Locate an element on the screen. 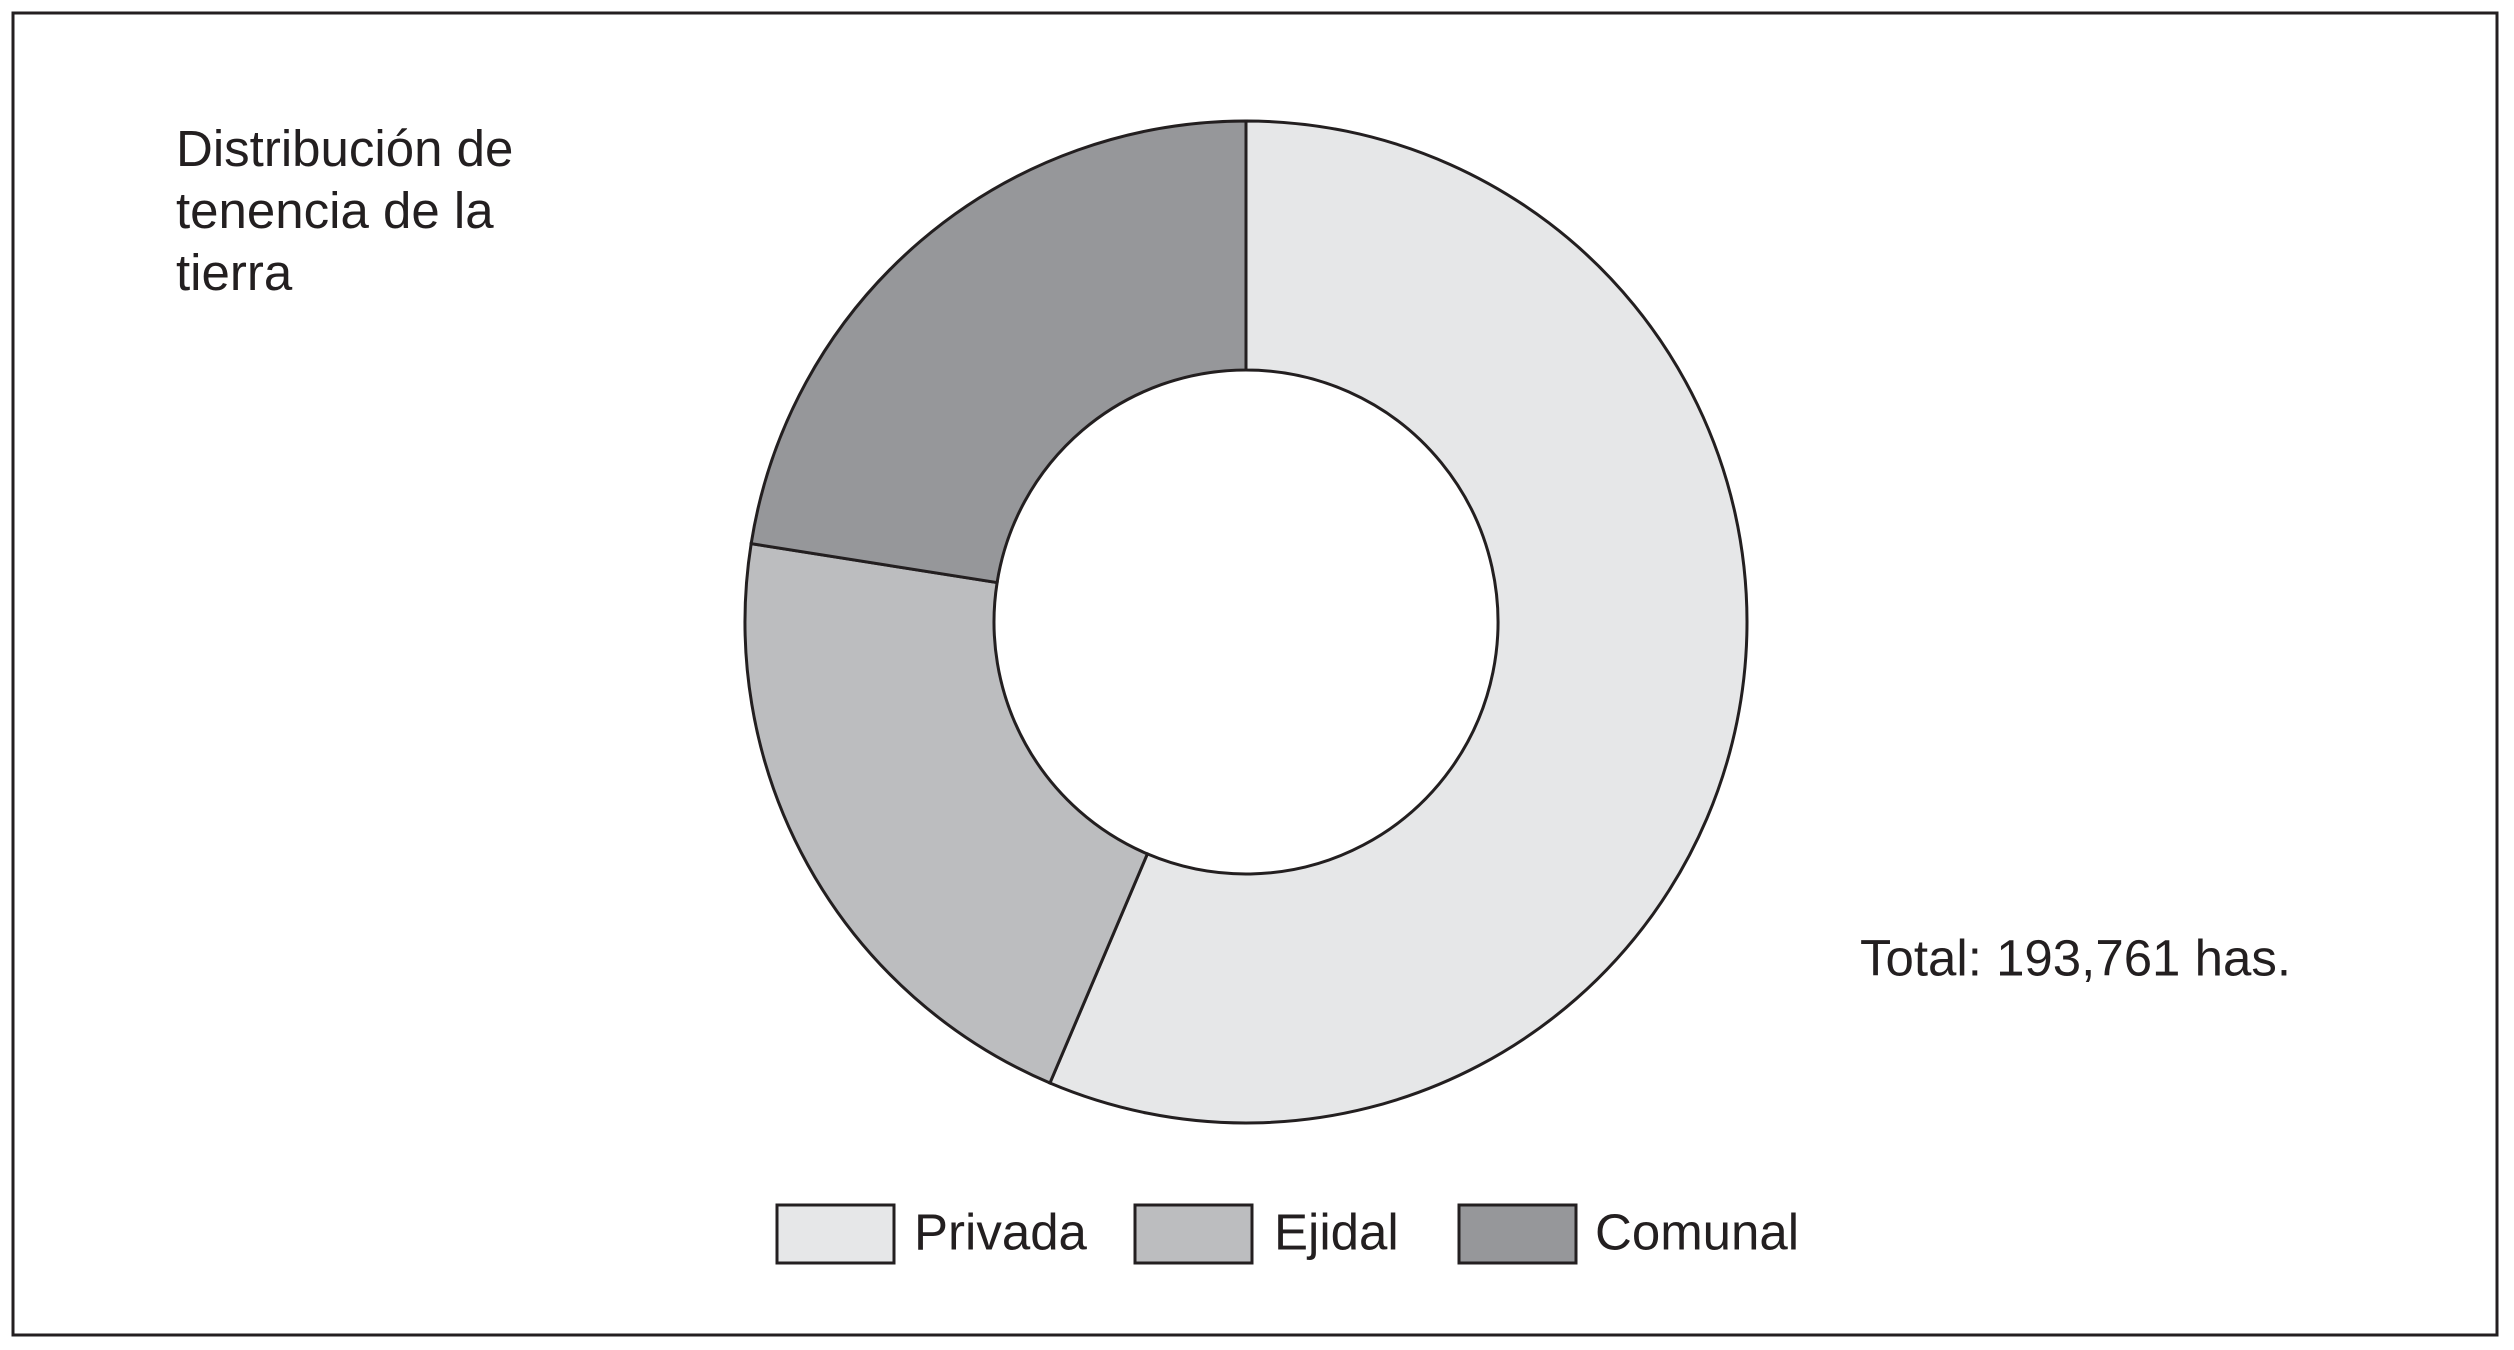 This screenshot has width=2514, height=1350. legend-label: Privada is located at coordinates (1001, 1231).